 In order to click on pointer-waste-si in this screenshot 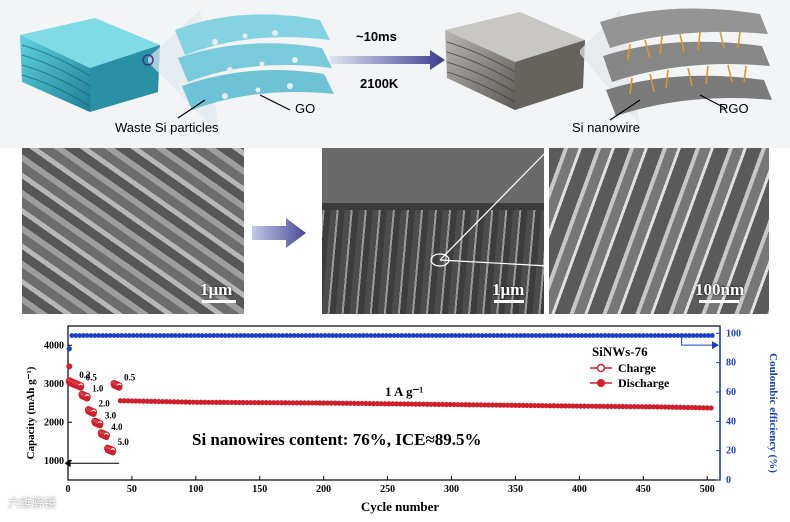, I will do `click(191, 109)`.